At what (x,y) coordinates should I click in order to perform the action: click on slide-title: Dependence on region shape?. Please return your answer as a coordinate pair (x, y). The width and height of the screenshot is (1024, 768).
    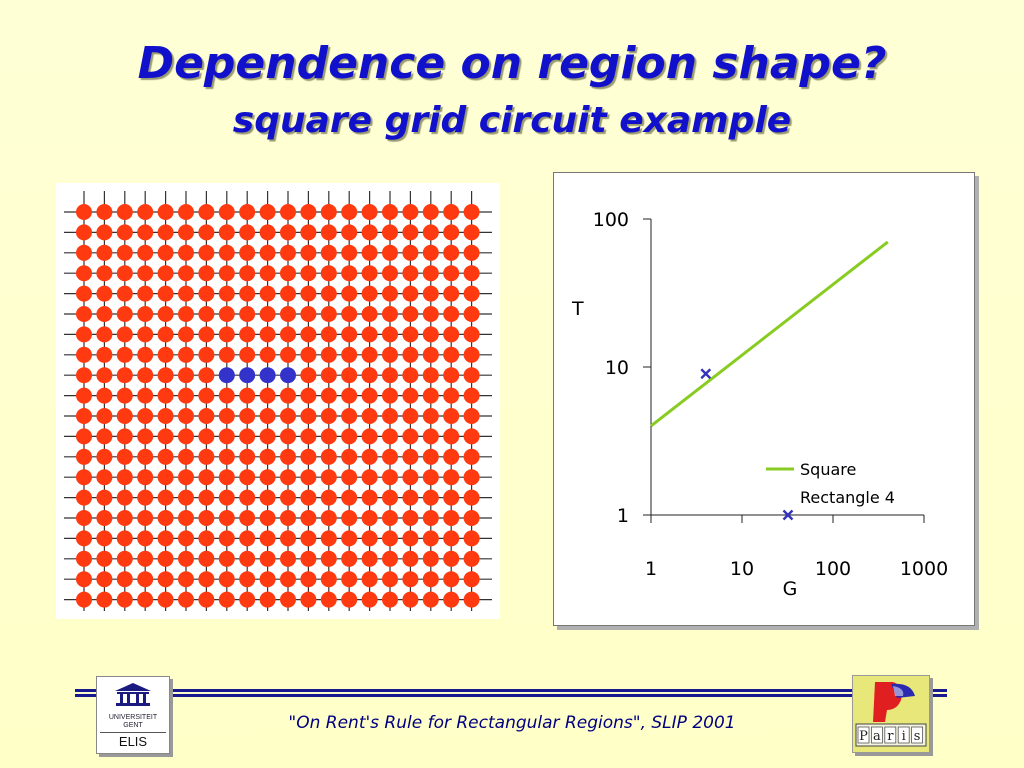
    Looking at the image, I should click on (512, 63).